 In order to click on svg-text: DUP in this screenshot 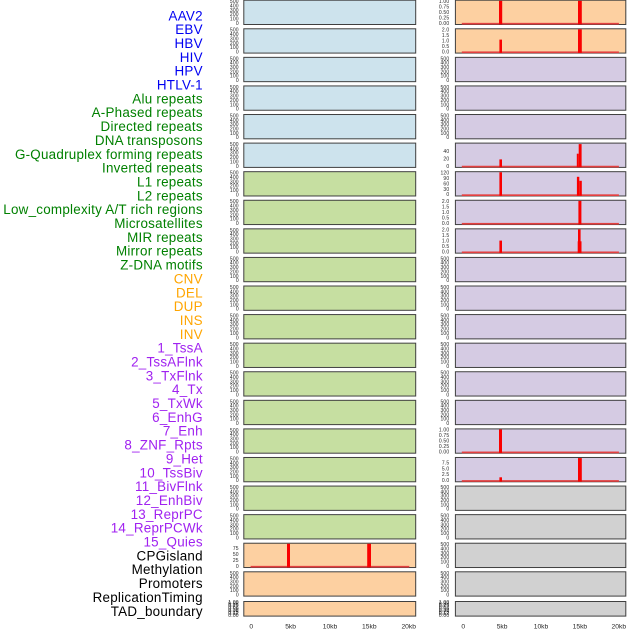, I will do `click(188, 306)`.